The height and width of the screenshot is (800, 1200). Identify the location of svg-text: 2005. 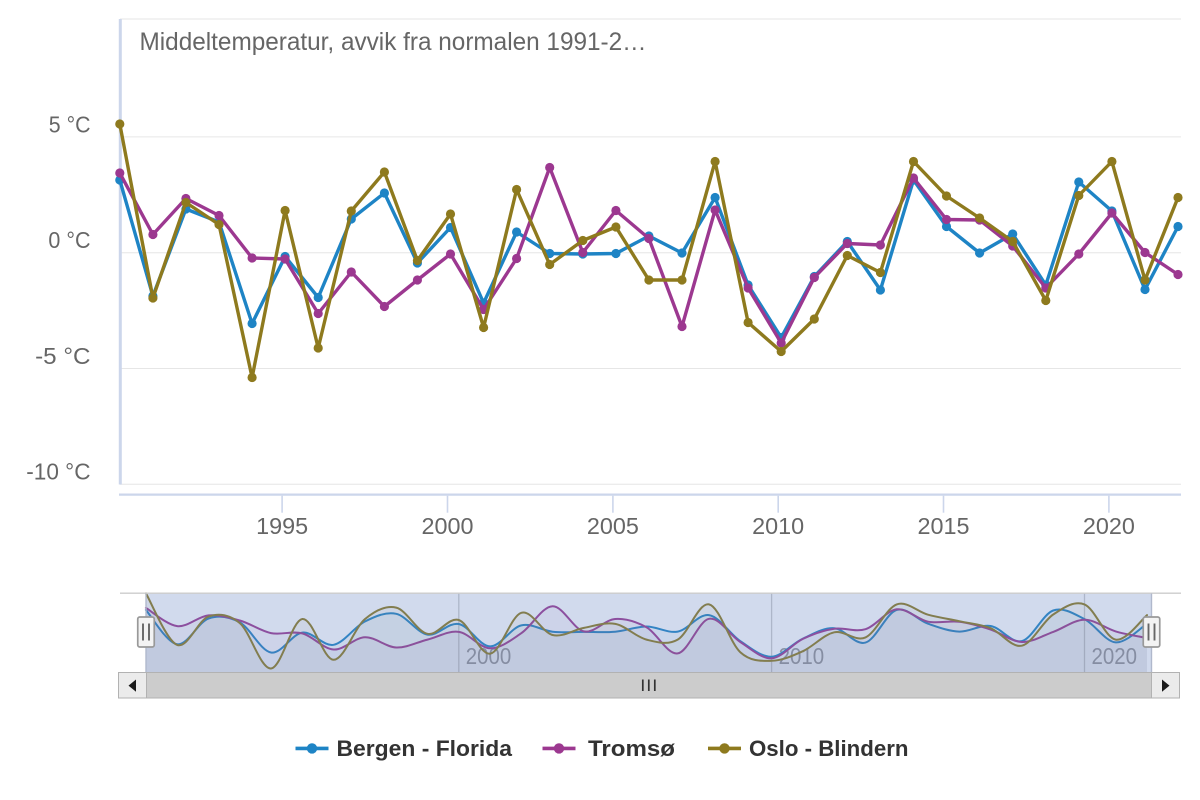
(613, 526).